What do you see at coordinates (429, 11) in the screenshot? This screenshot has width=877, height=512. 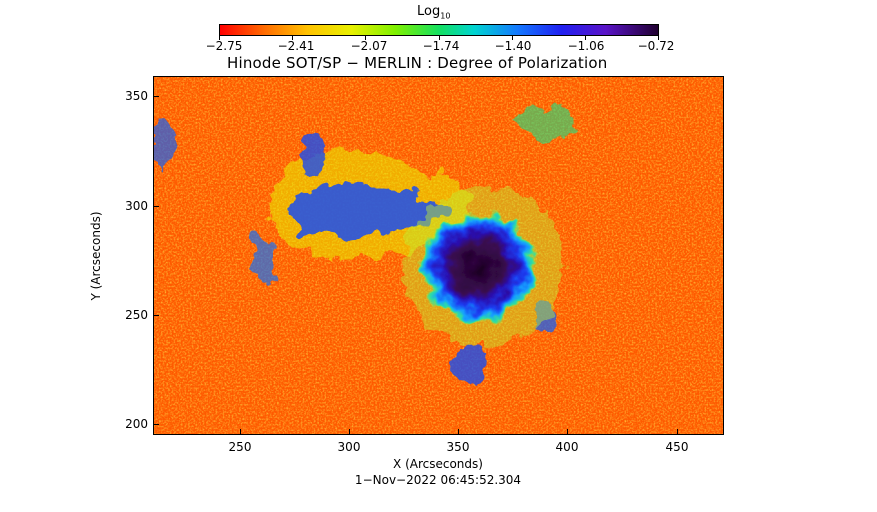 I see `colorbar-title-main: Log` at bounding box center [429, 11].